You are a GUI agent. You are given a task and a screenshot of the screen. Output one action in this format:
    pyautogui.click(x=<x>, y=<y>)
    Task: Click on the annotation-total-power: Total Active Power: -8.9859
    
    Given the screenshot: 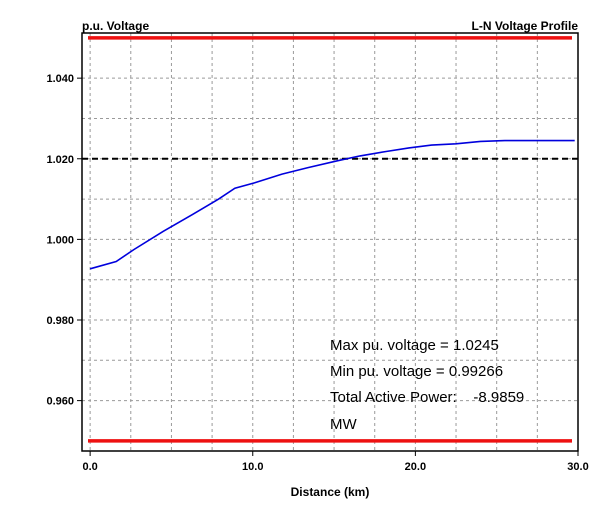 What is the action you would take?
    pyautogui.click(x=427, y=397)
    